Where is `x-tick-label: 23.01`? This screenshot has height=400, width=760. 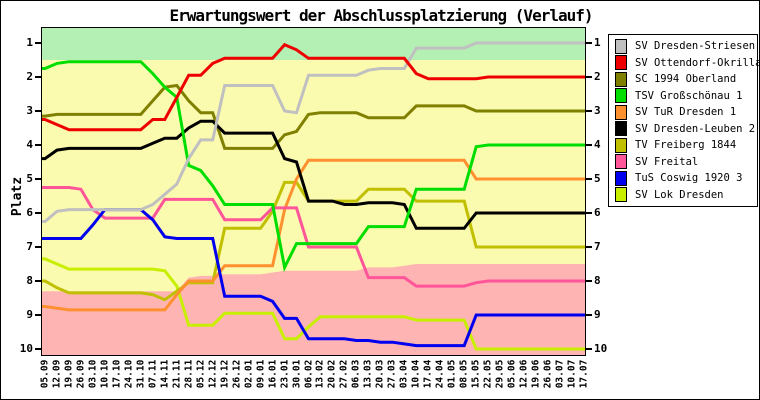 x-tick-label: 23.01 is located at coordinates (285, 374).